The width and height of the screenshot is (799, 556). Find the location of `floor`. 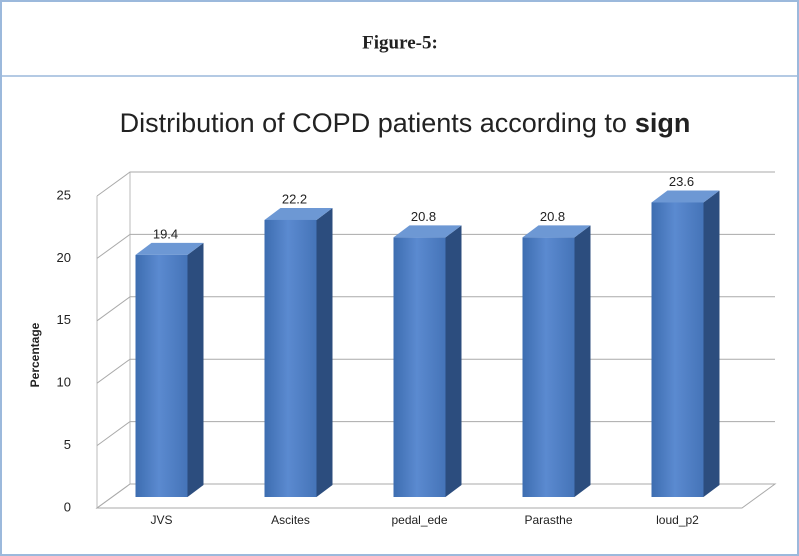

floor is located at coordinates (436, 496).